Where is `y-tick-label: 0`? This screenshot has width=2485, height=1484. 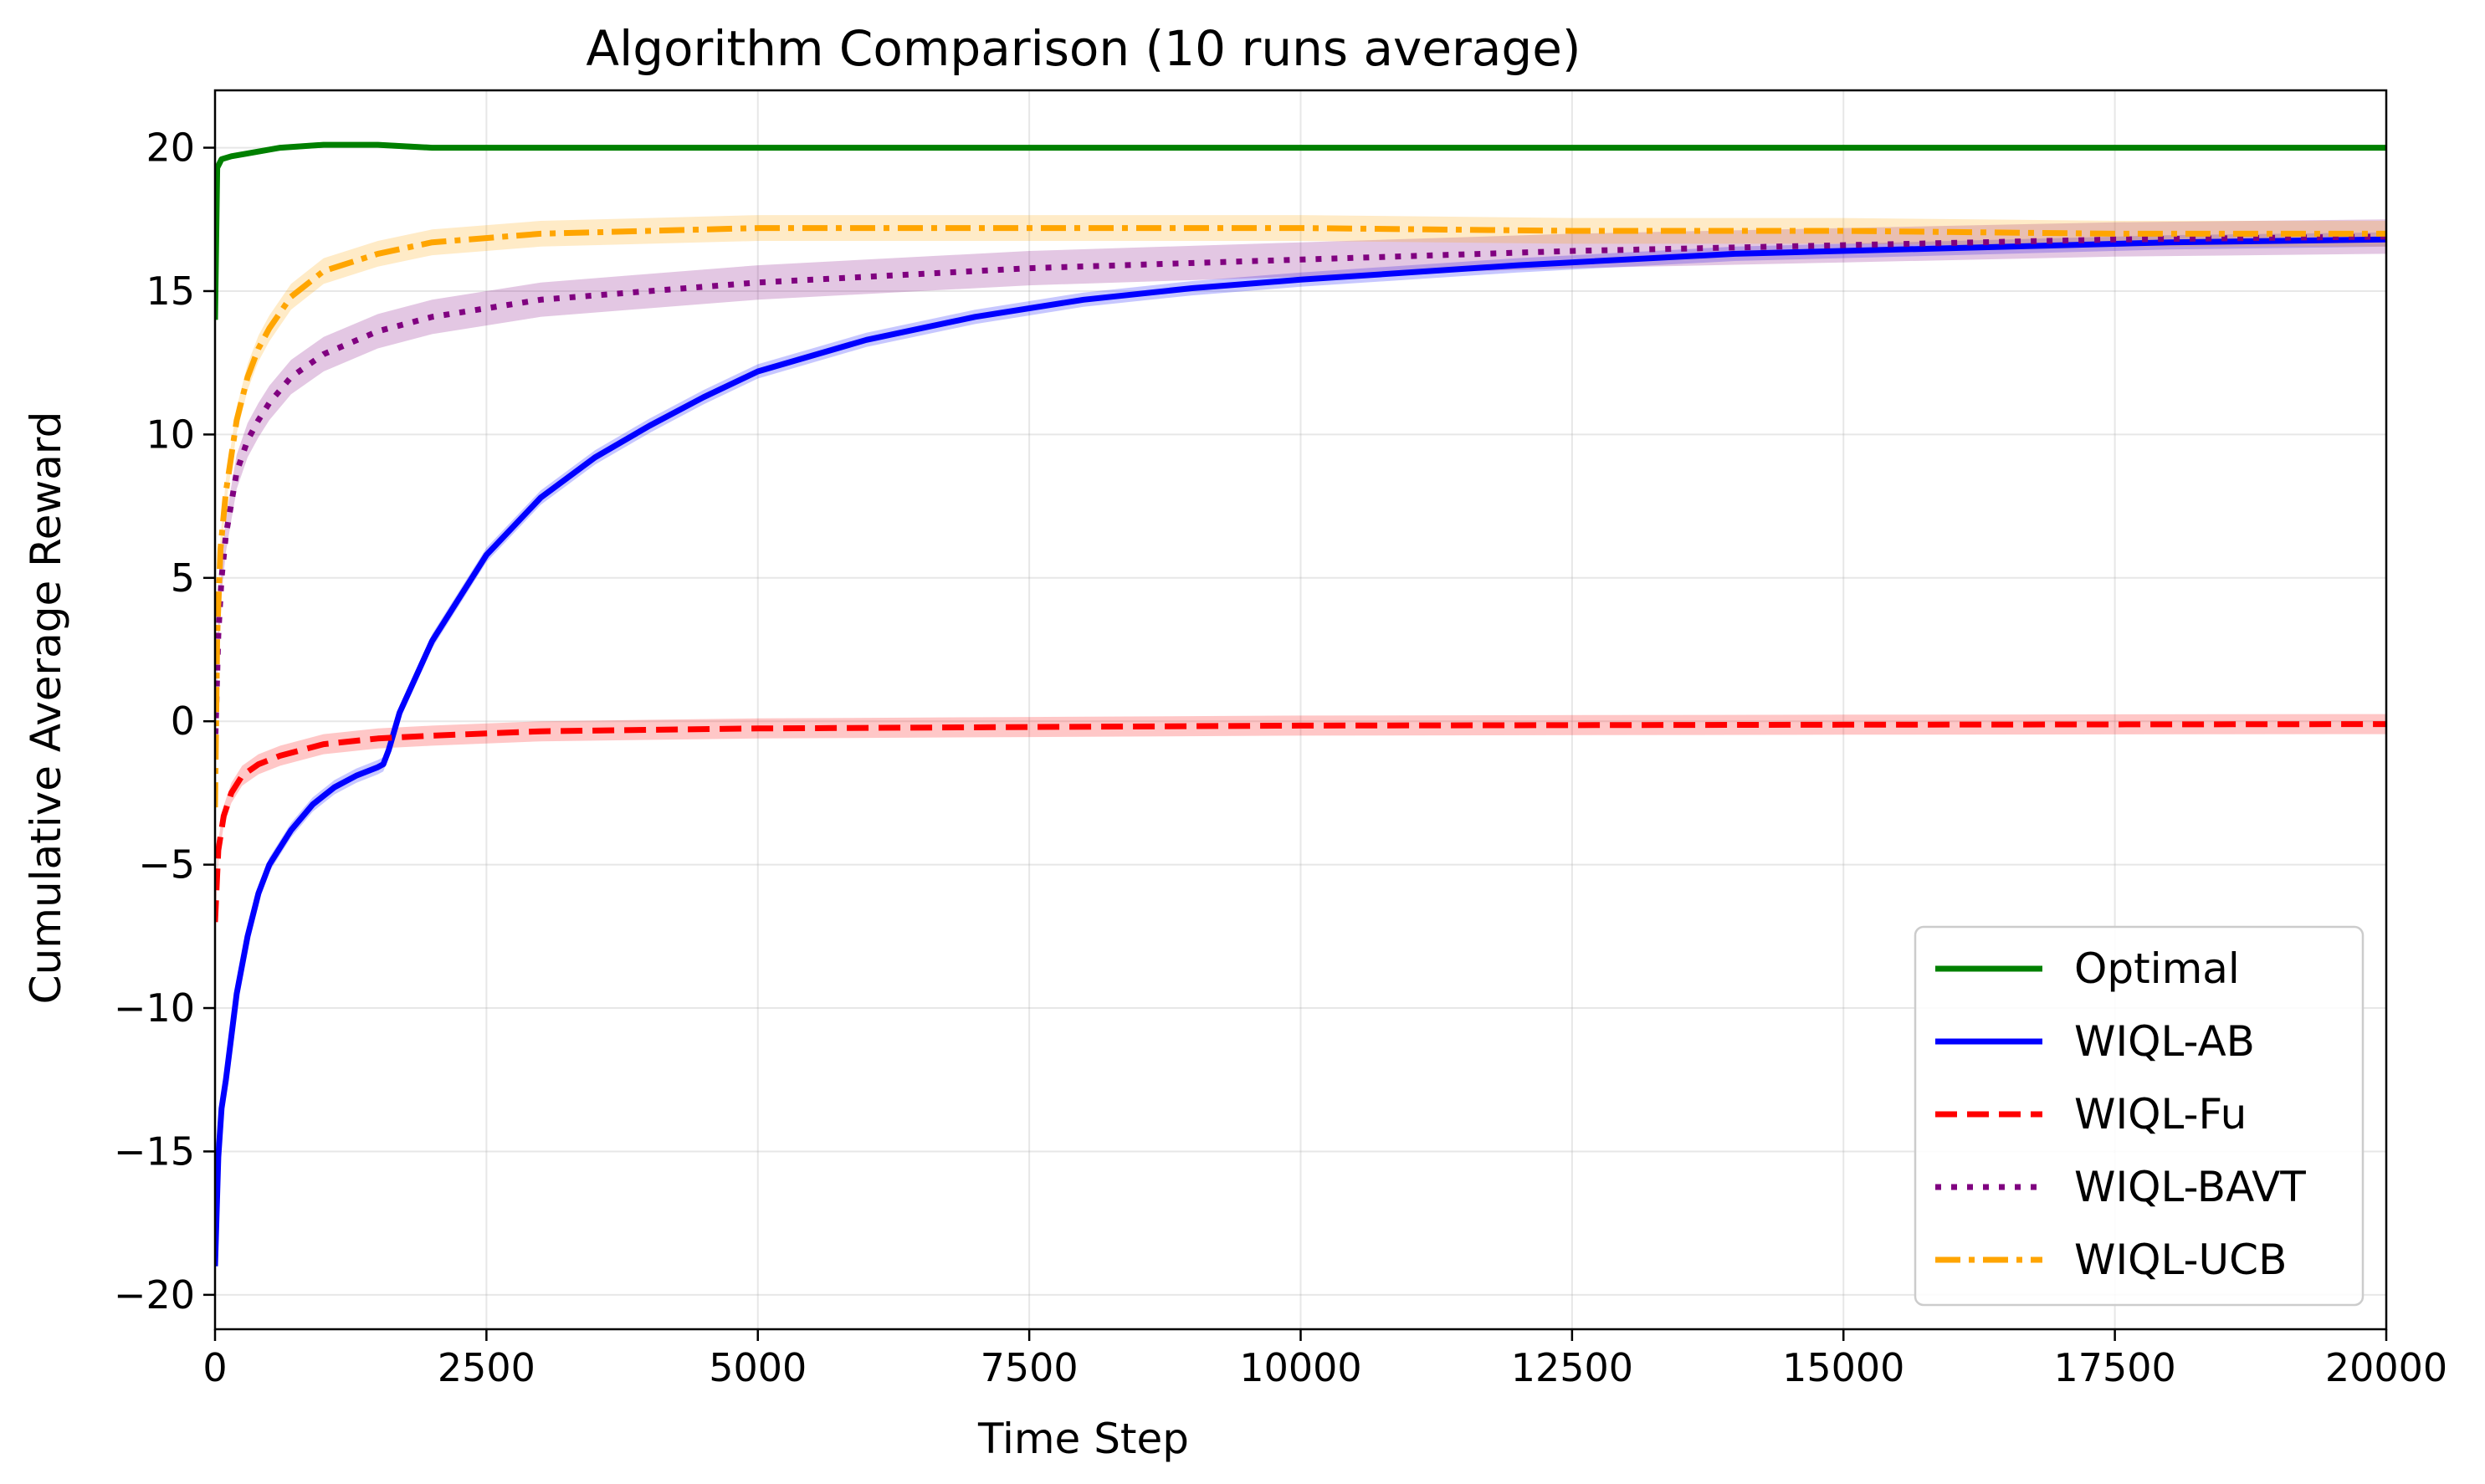 y-tick-label: 0 is located at coordinates (183, 721).